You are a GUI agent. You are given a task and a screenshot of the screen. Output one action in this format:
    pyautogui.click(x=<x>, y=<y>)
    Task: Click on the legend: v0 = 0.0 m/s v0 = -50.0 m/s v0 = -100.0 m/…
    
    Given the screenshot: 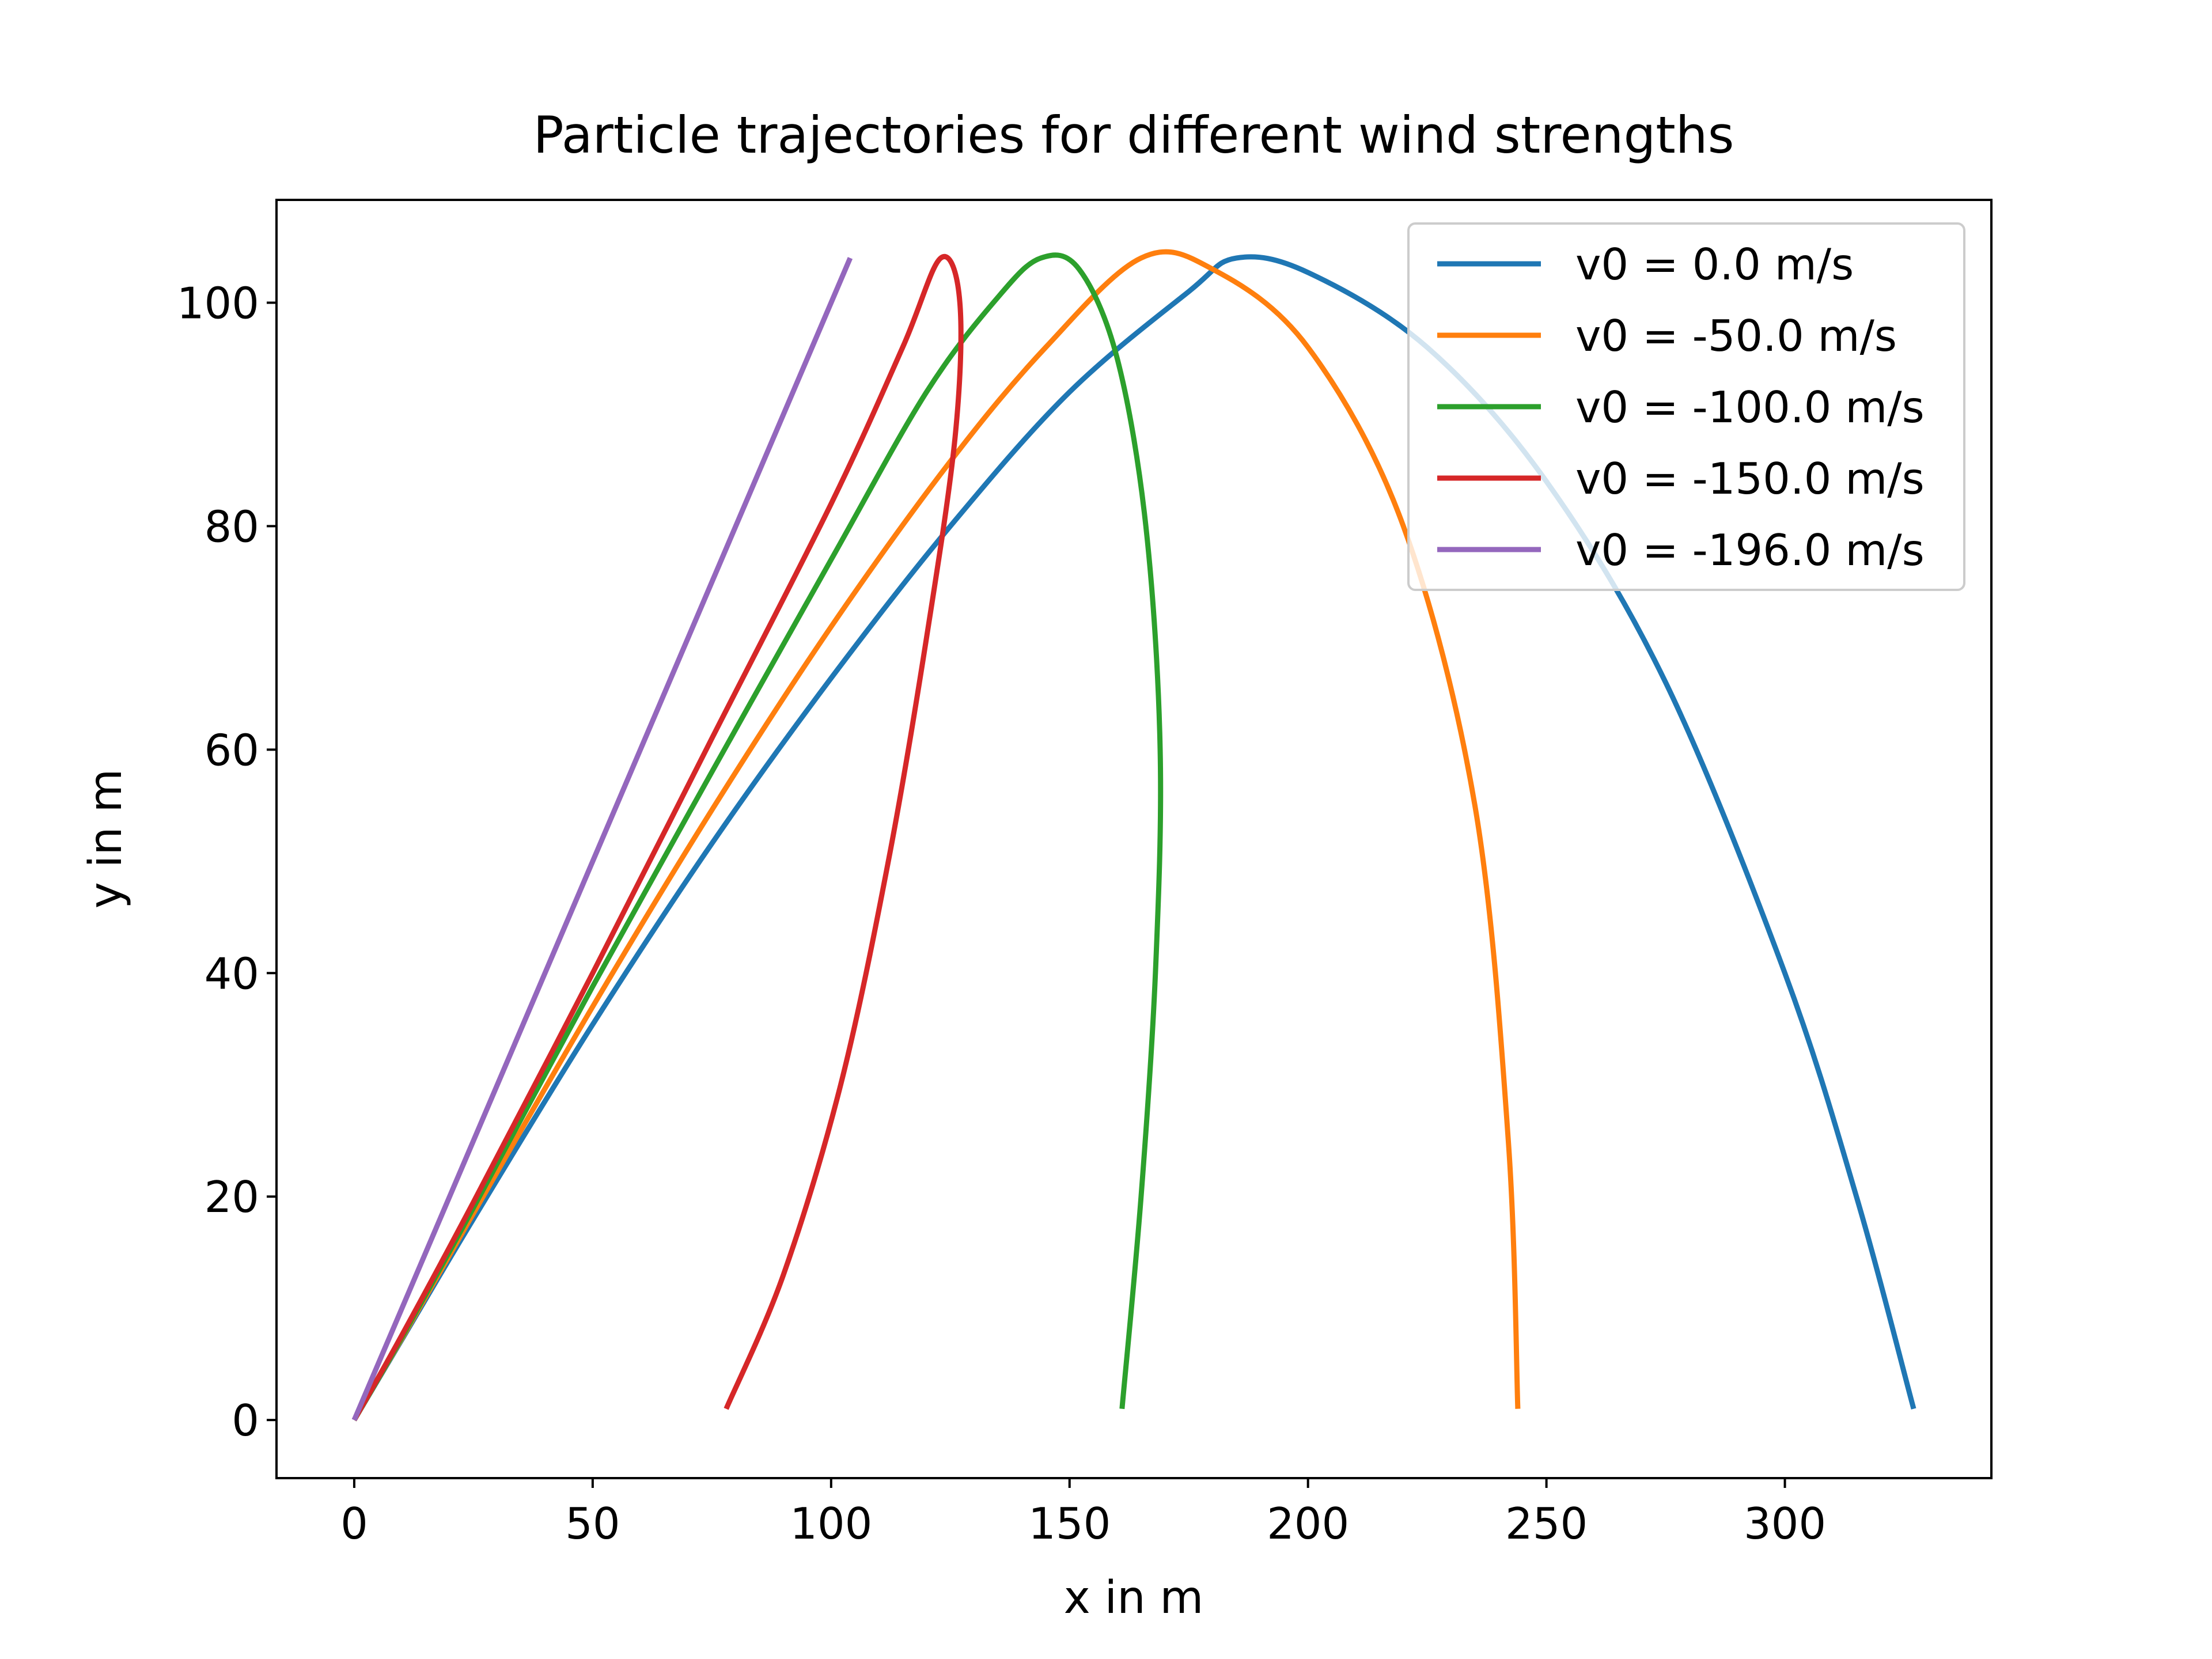 What is the action you would take?
    pyautogui.click(x=1686, y=406)
    